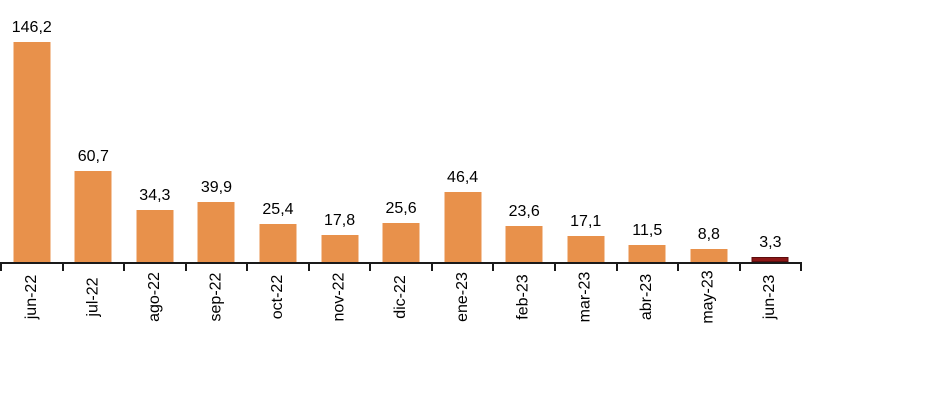  I want to click on x-axis-label-cell: jul-22, so click(94, 297).